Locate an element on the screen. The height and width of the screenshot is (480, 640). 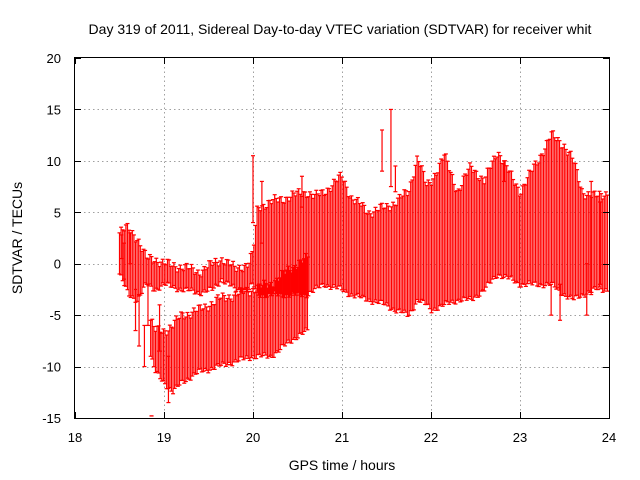
y-tick-label: 20 is located at coordinates (54, 58).